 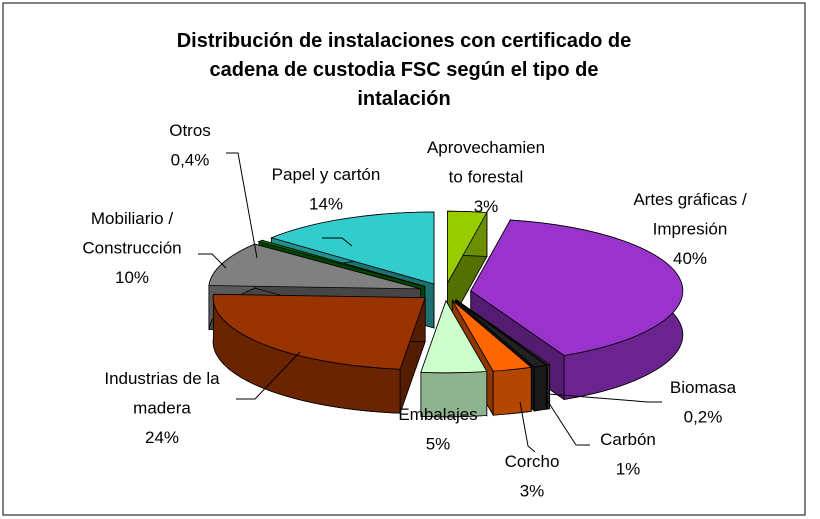 I want to click on data-label: Embalajes, so click(x=437, y=414).